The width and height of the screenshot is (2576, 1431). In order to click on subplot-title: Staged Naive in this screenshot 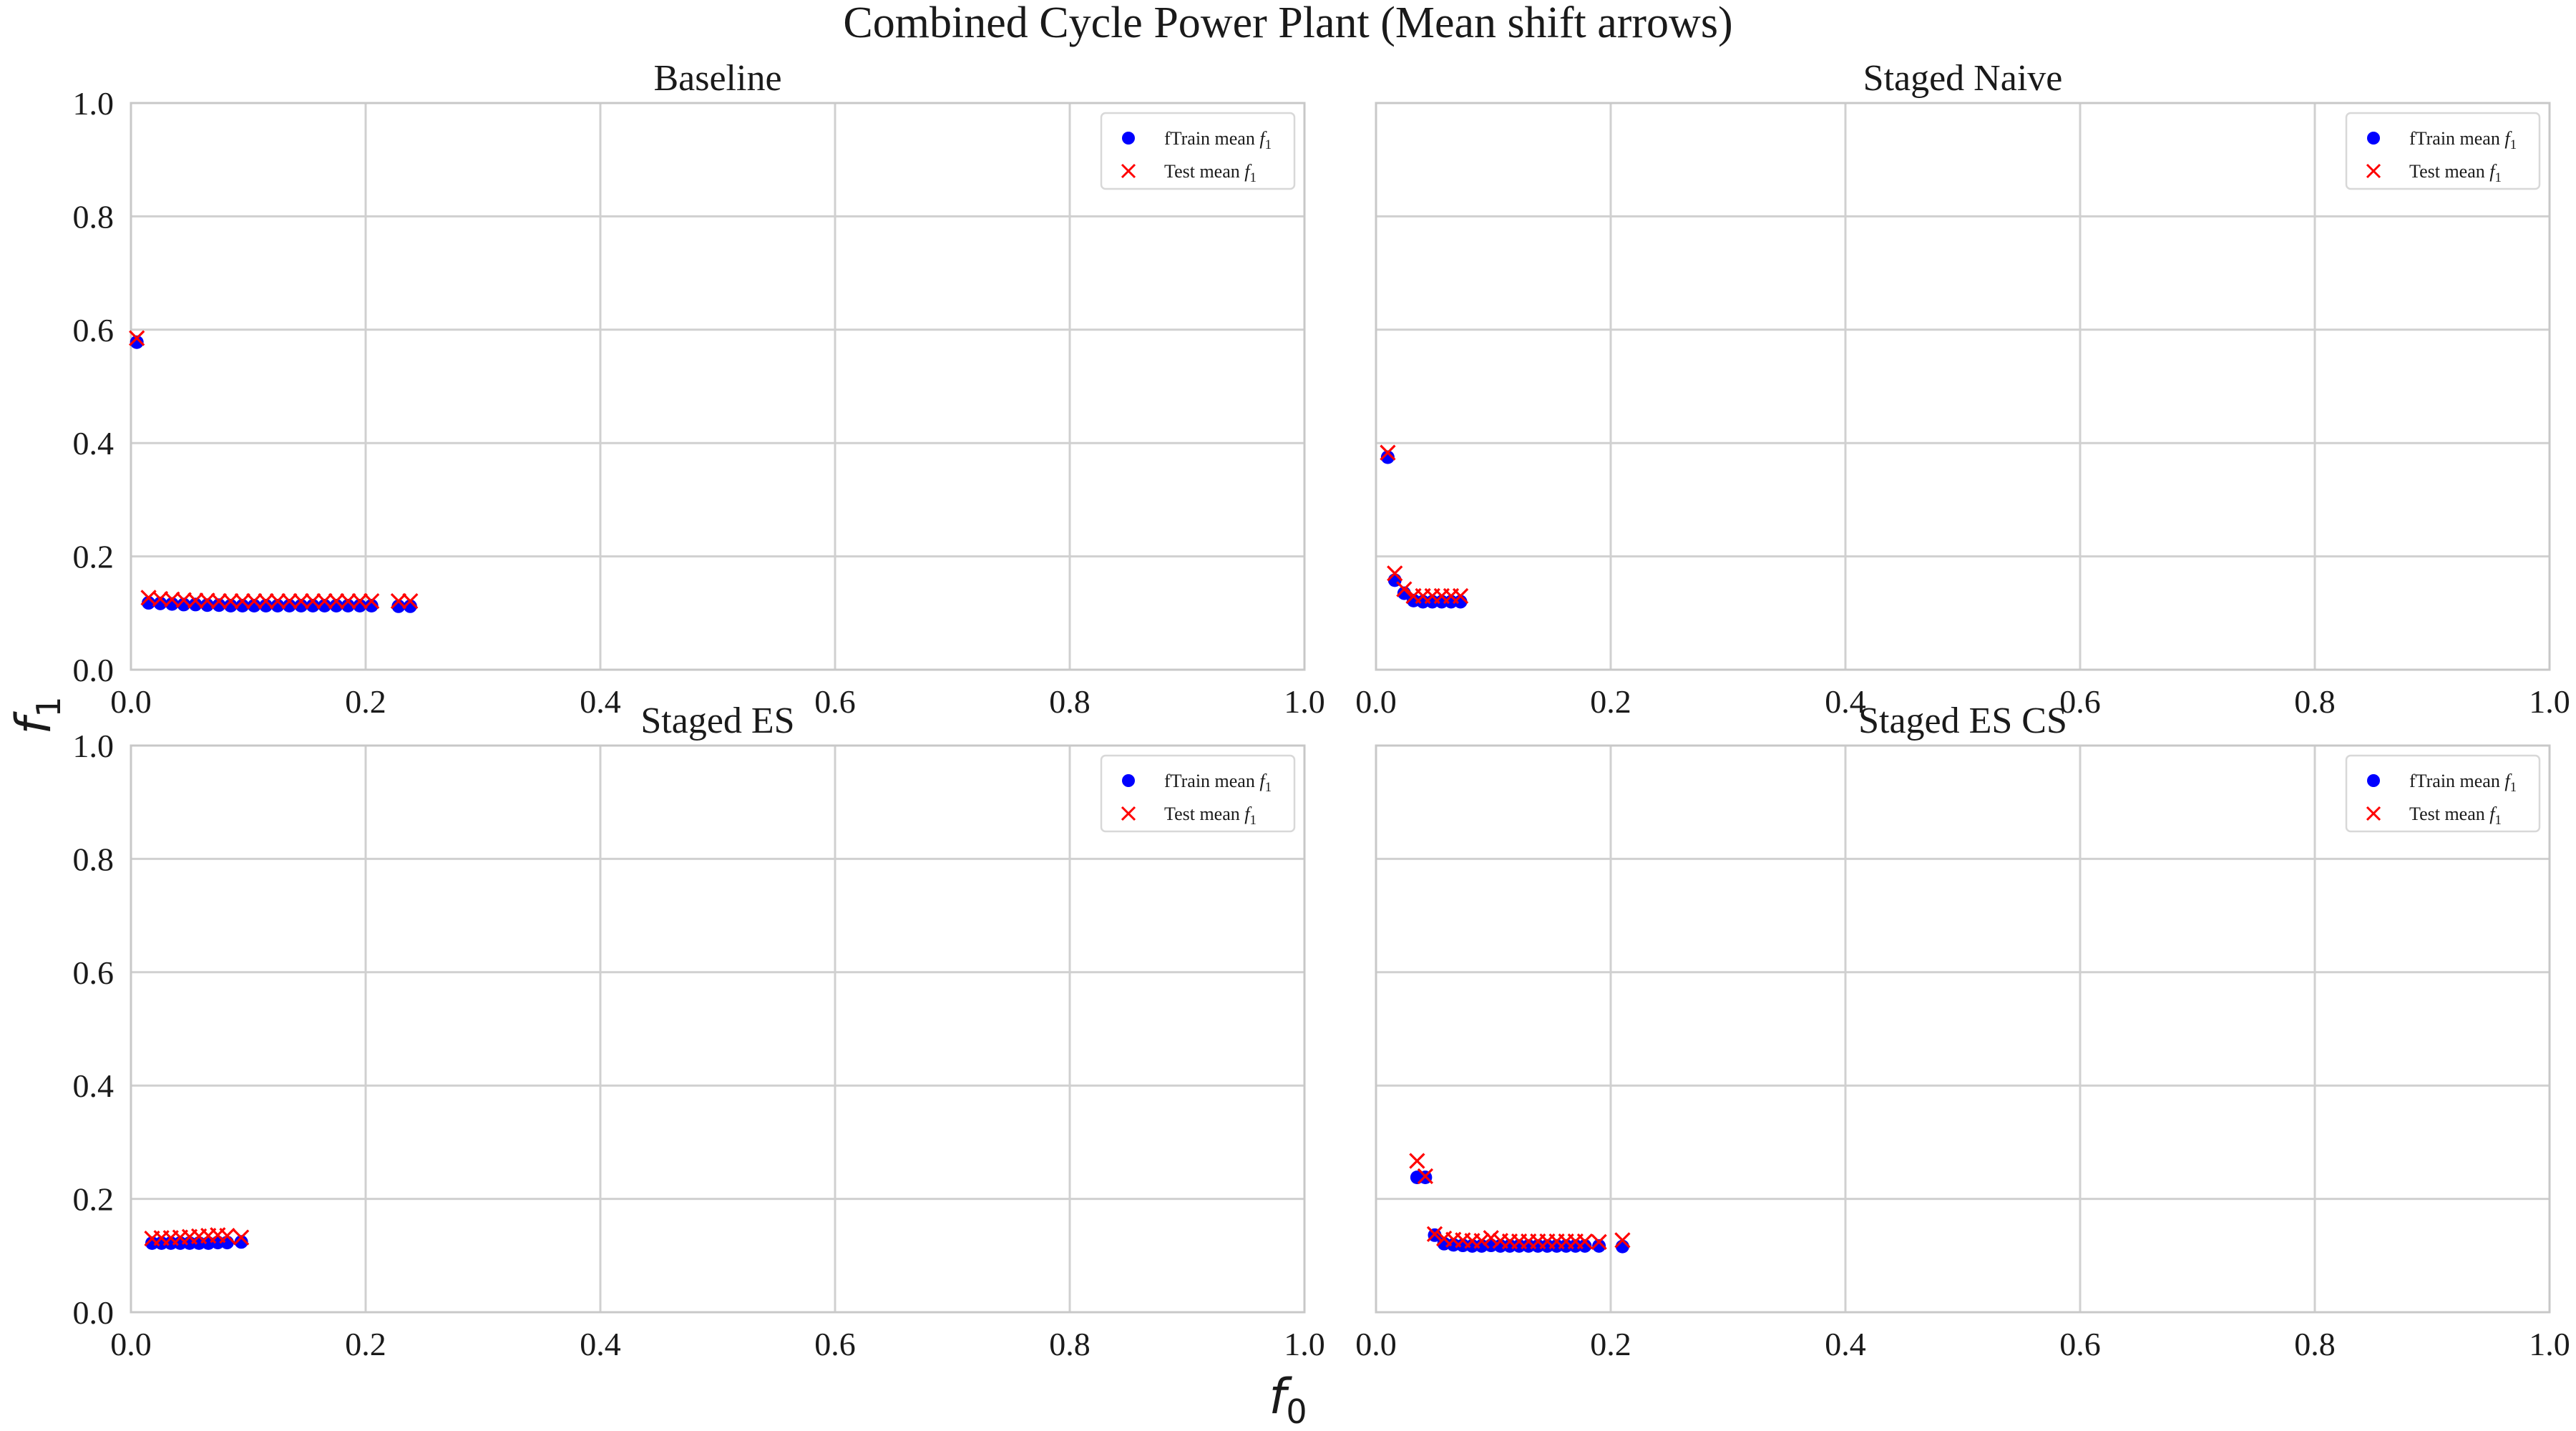, I will do `click(1963, 78)`.